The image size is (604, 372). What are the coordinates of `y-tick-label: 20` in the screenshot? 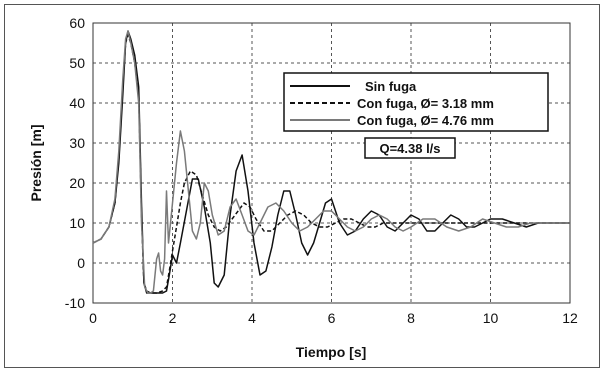 It's located at (77, 183).